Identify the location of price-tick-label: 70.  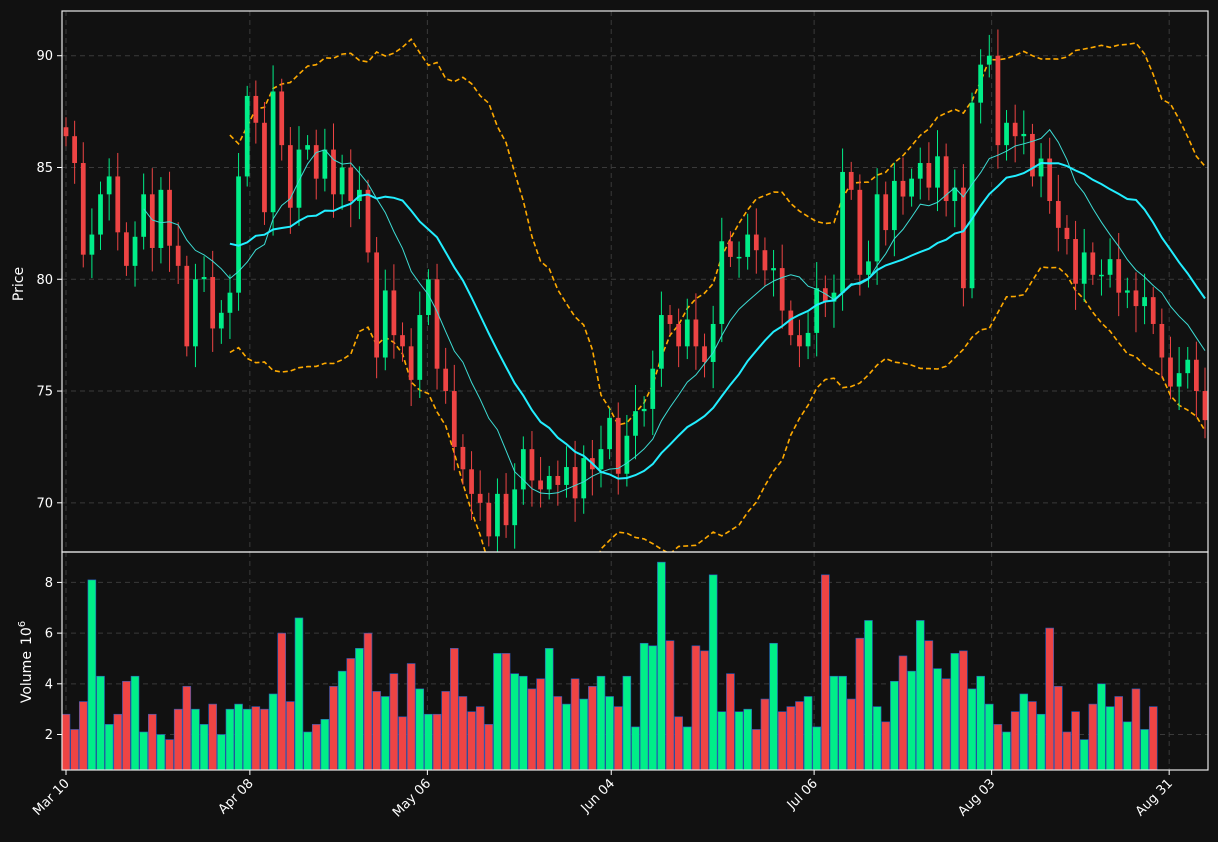
(44, 503).